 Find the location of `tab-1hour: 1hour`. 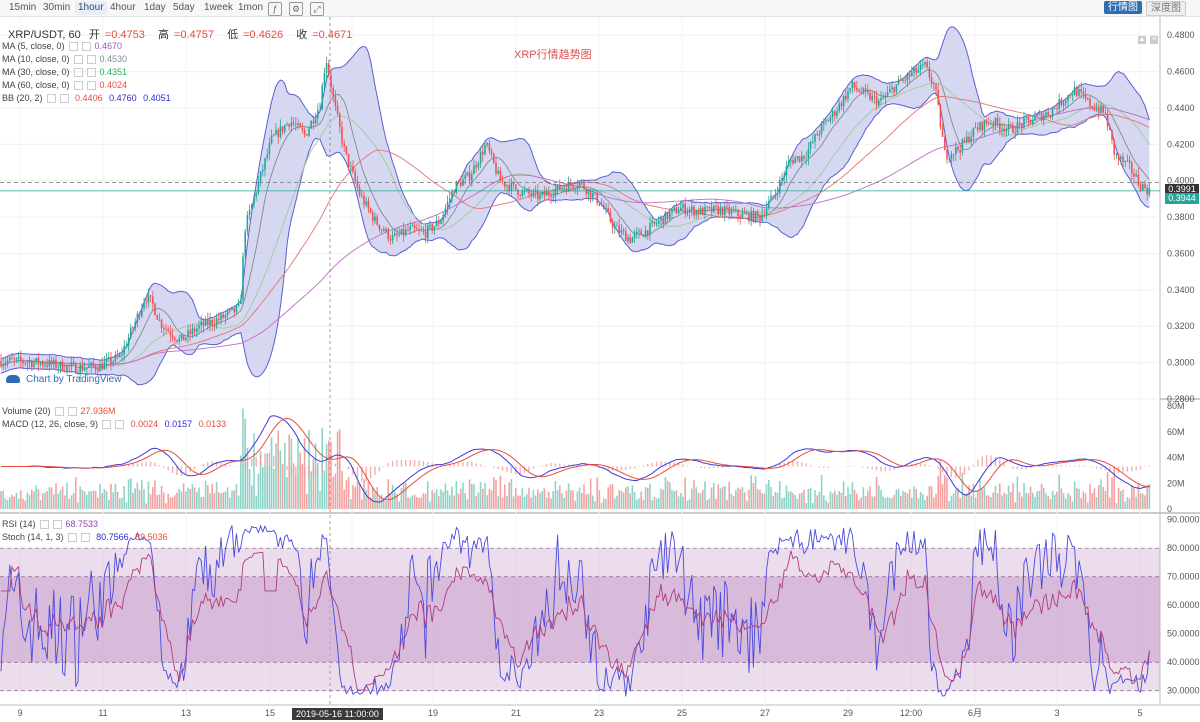

tab-1hour: 1hour is located at coordinates (91, 8).